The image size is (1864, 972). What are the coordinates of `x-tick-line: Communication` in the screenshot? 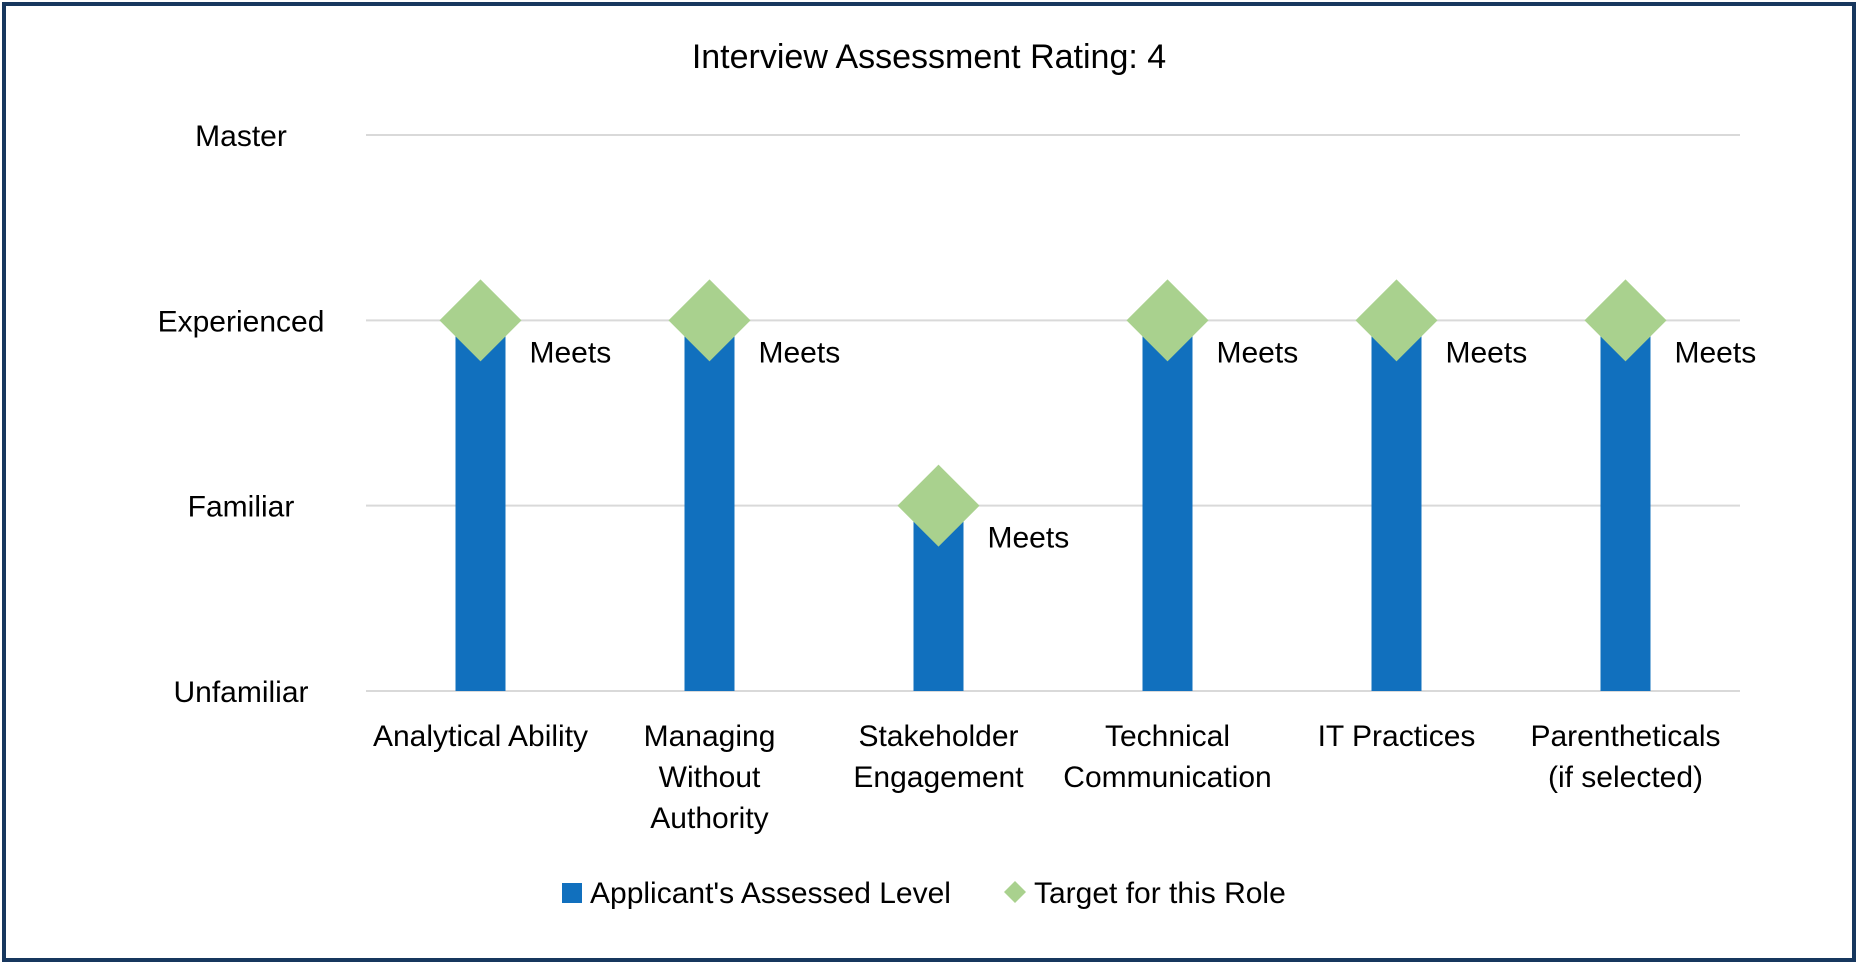 It's located at (1167, 777).